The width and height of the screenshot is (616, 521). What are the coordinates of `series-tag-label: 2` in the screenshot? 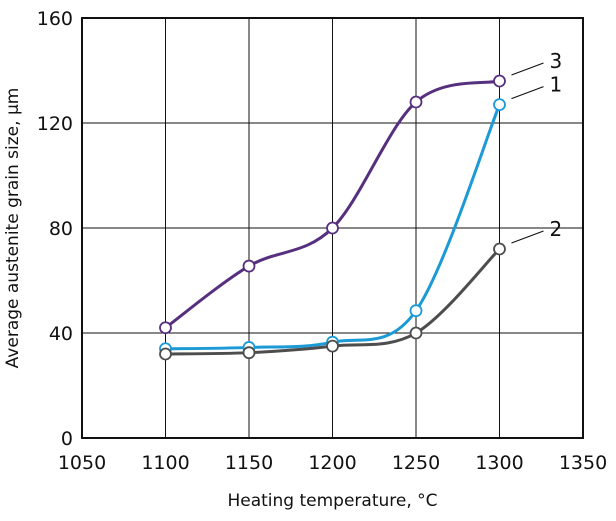 It's located at (556, 229).